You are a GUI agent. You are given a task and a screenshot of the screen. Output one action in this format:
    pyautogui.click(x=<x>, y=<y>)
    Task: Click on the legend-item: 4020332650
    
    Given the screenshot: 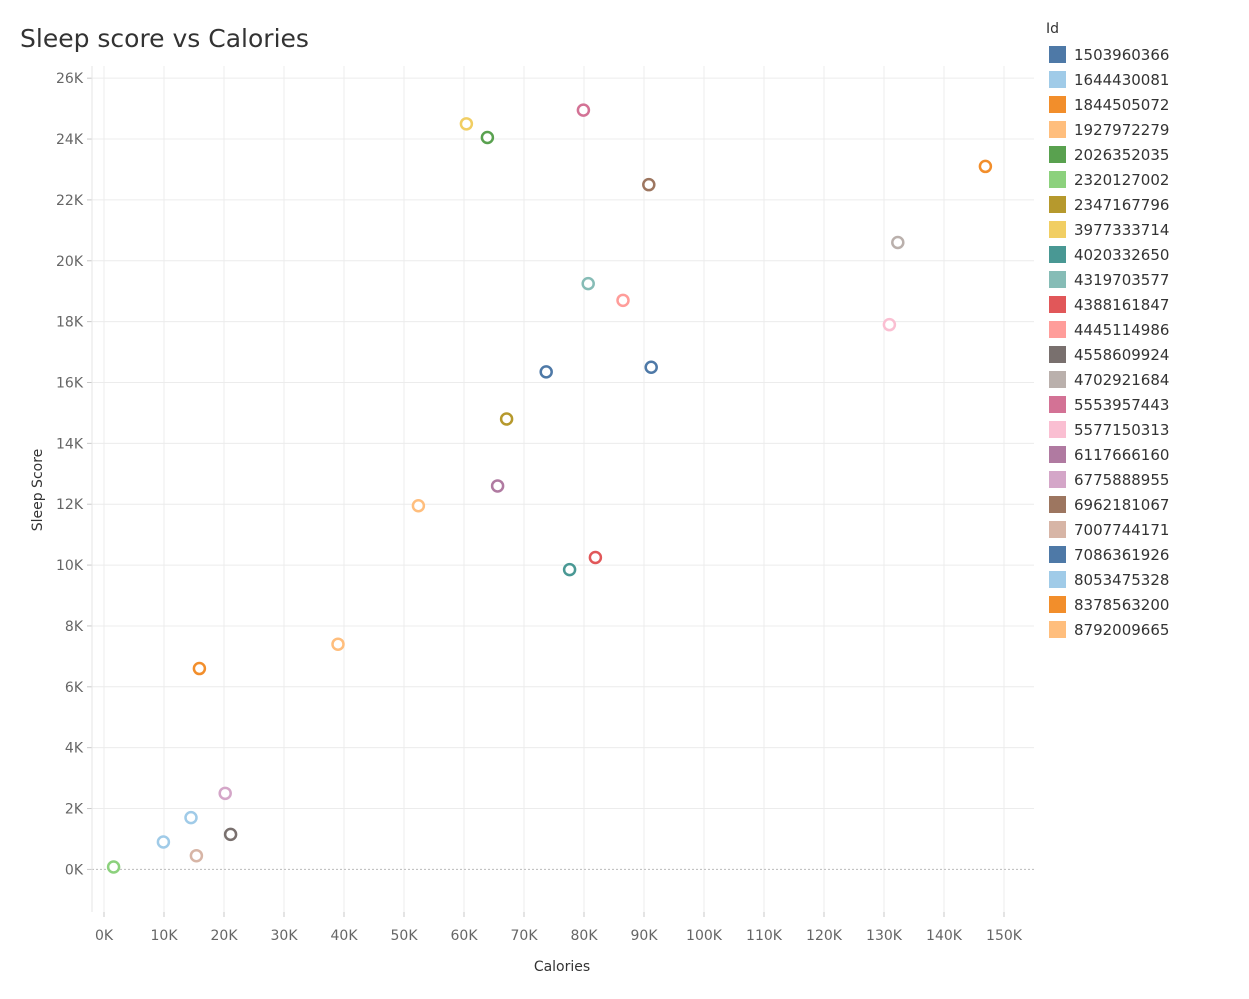 What is the action you would take?
    pyautogui.click(x=1146, y=254)
    